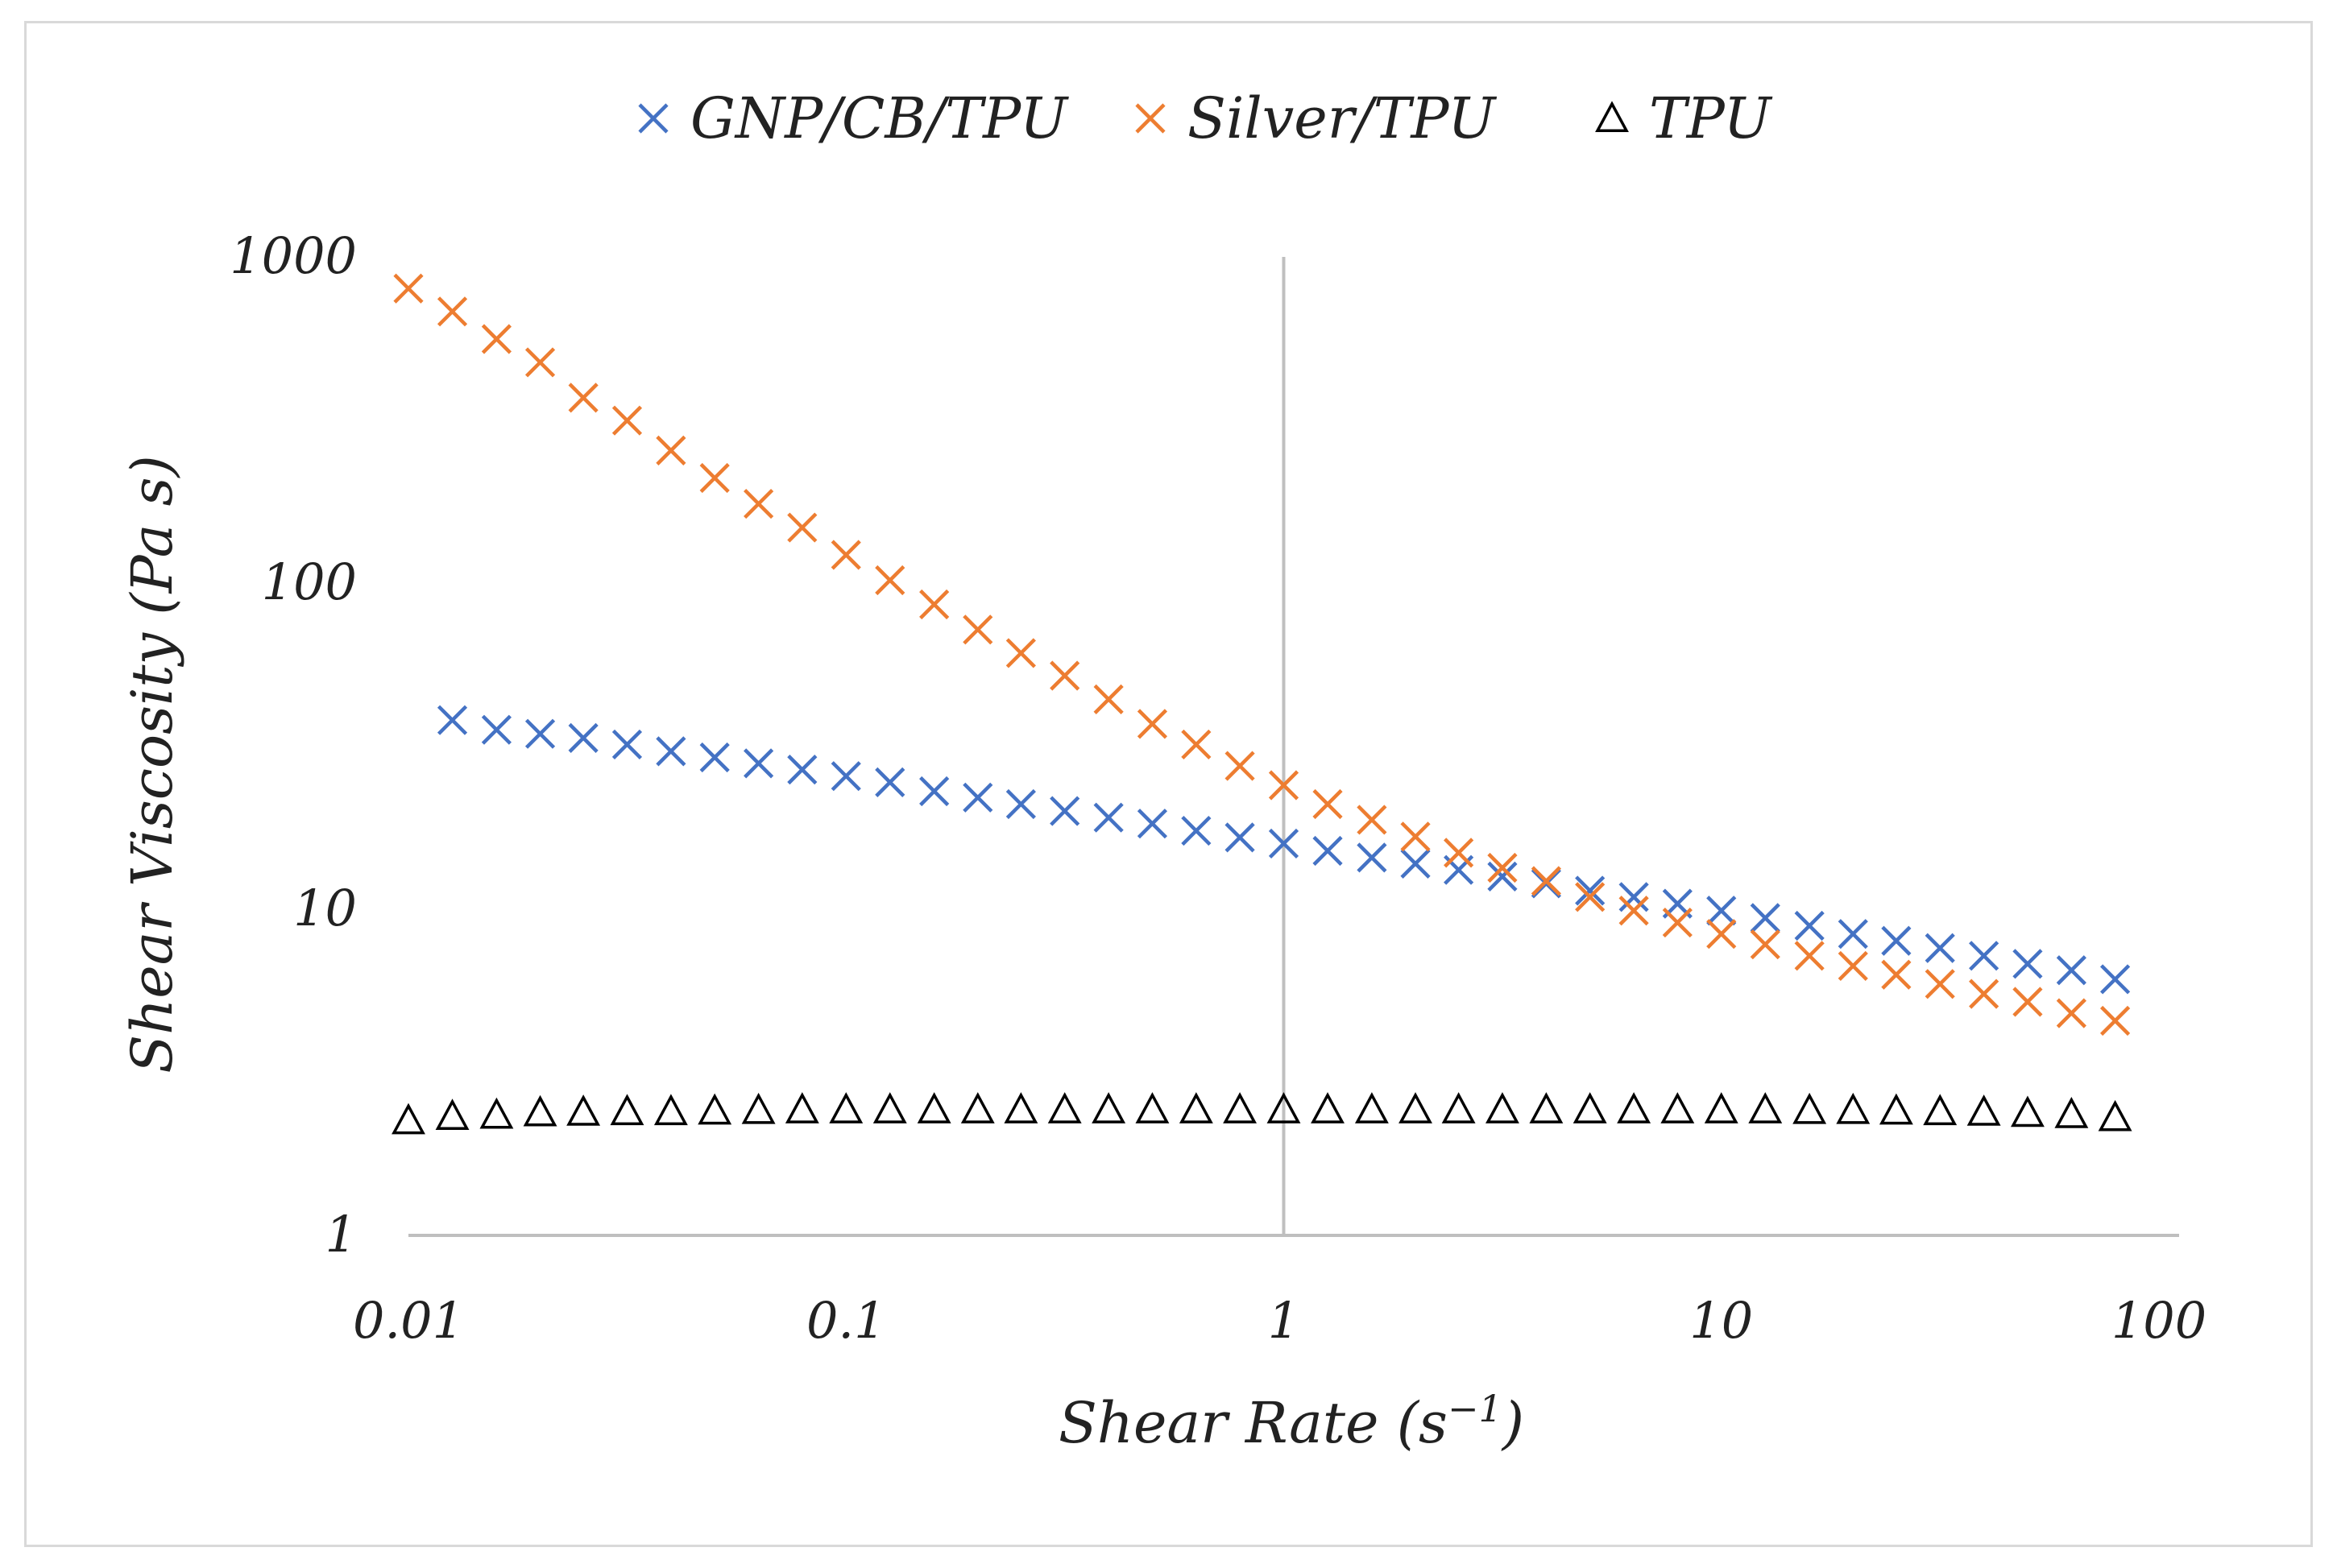 The height and width of the screenshot is (1568, 2337). What do you see at coordinates (1316, 118) in the screenshot?
I see `legend-item: Silver/TPU` at bounding box center [1316, 118].